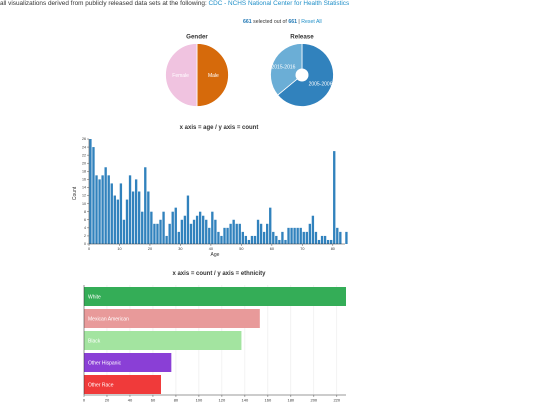  I want to click on ethnicity-x-tick-label: 100, so click(199, 400).